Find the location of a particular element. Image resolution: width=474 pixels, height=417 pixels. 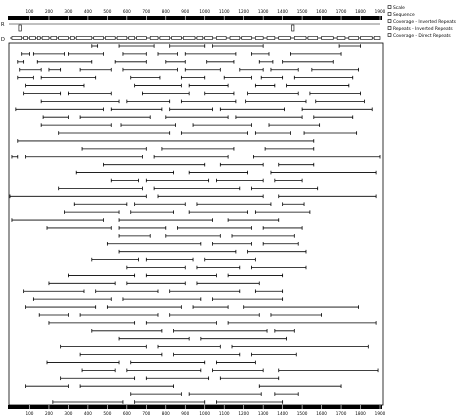

bottom-tick-label: 600 is located at coordinates (127, 413).